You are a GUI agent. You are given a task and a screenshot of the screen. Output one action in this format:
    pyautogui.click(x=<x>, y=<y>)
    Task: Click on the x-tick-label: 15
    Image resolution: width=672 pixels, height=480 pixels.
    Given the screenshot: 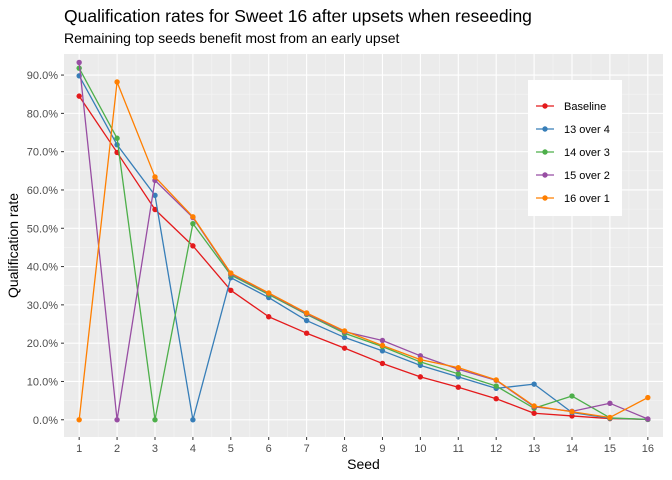 What is the action you would take?
    pyautogui.click(x=610, y=449)
    